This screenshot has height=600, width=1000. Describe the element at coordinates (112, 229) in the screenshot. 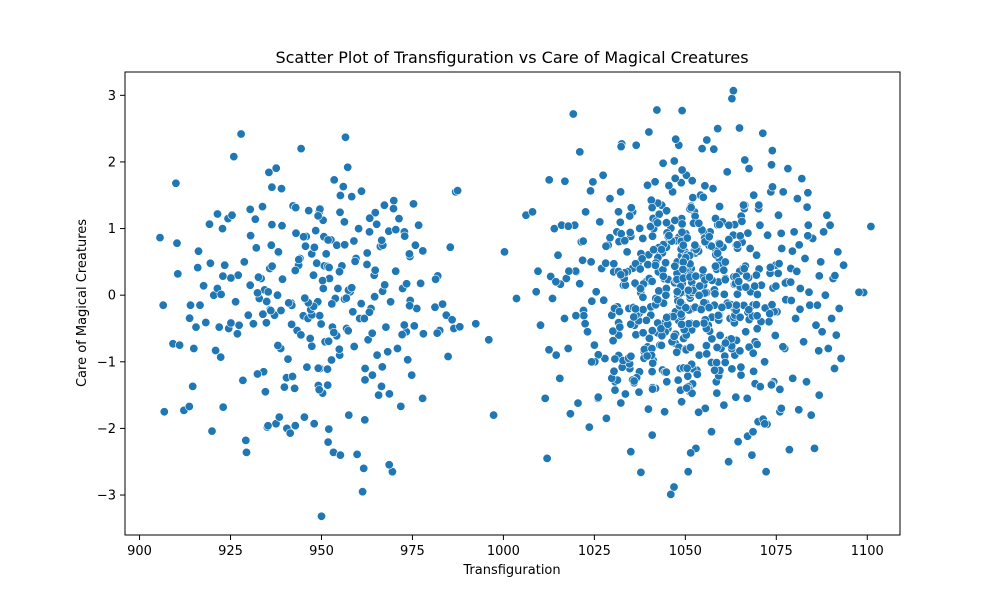

I see `y-tick-label: 1` at that location.